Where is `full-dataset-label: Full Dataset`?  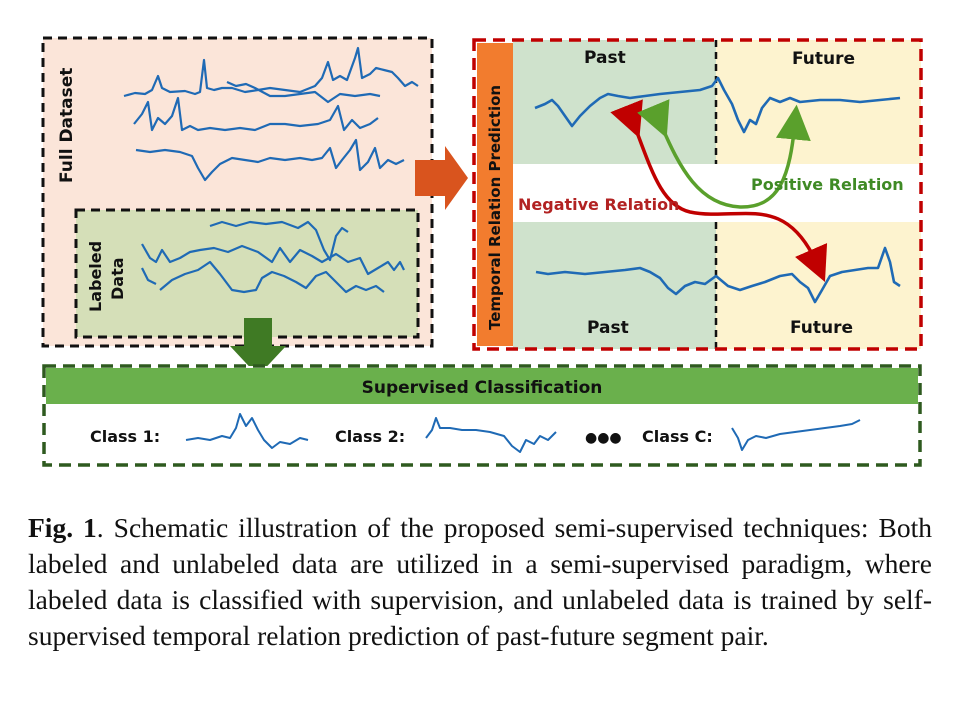 full-dataset-label: Full Dataset is located at coordinates (67, 125).